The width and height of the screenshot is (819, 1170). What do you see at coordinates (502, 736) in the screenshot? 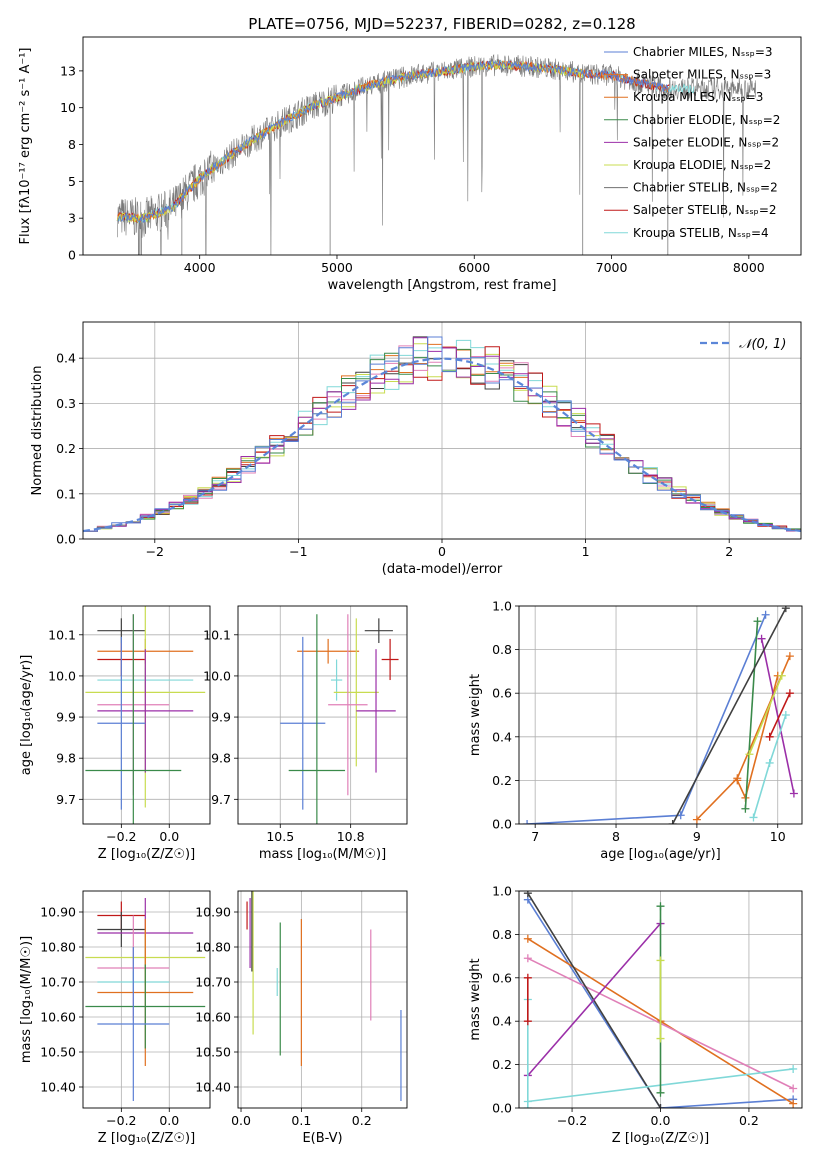
I see `y-tick-label: 0.4` at bounding box center [502, 736].